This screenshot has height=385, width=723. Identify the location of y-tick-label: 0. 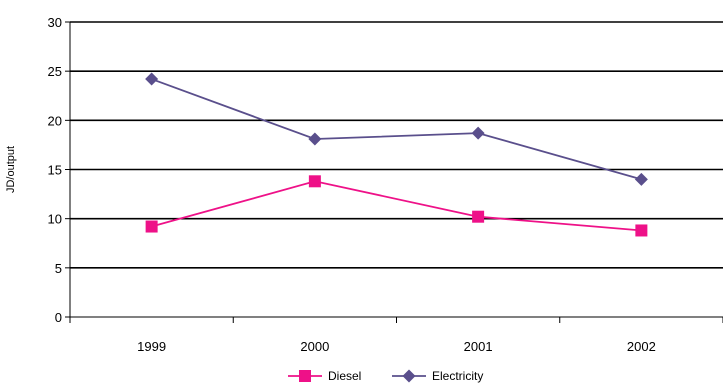
(58, 317).